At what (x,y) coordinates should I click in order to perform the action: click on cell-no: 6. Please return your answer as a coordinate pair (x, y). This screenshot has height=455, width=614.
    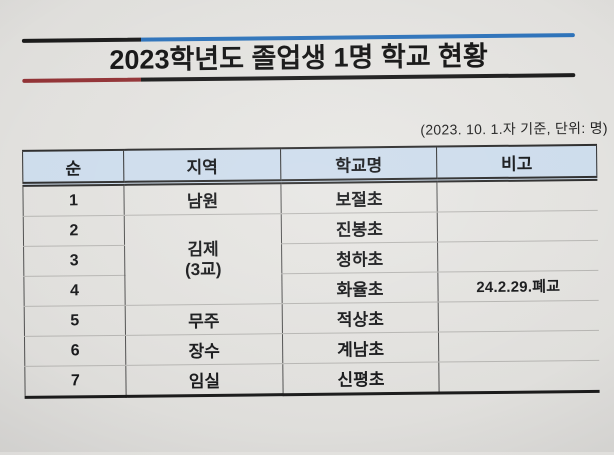
    Looking at the image, I should click on (75, 351).